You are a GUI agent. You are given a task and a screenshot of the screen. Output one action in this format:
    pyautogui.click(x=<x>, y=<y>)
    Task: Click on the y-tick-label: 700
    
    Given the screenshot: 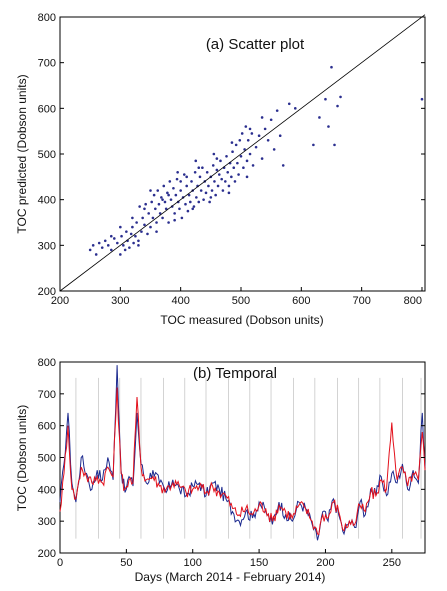 What is the action you would take?
    pyautogui.click(x=47, y=64)
    